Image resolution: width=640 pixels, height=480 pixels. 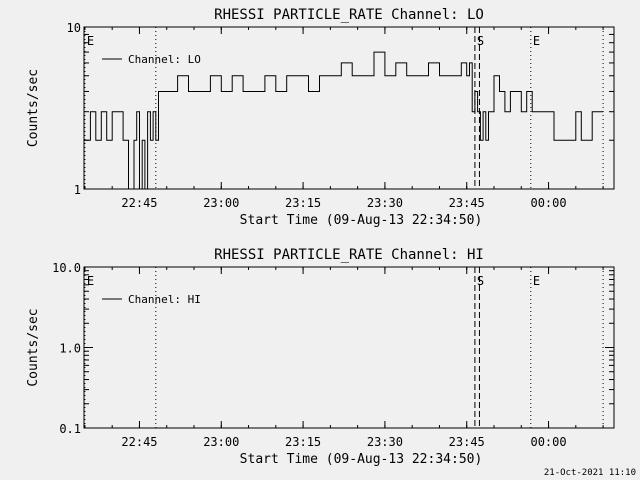 What do you see at coordinates (349, 15) in the screenshot?
I see `chart-title: RHESSI PARTICLE_RATE Channel: LO` at bounding box center [349, 15].